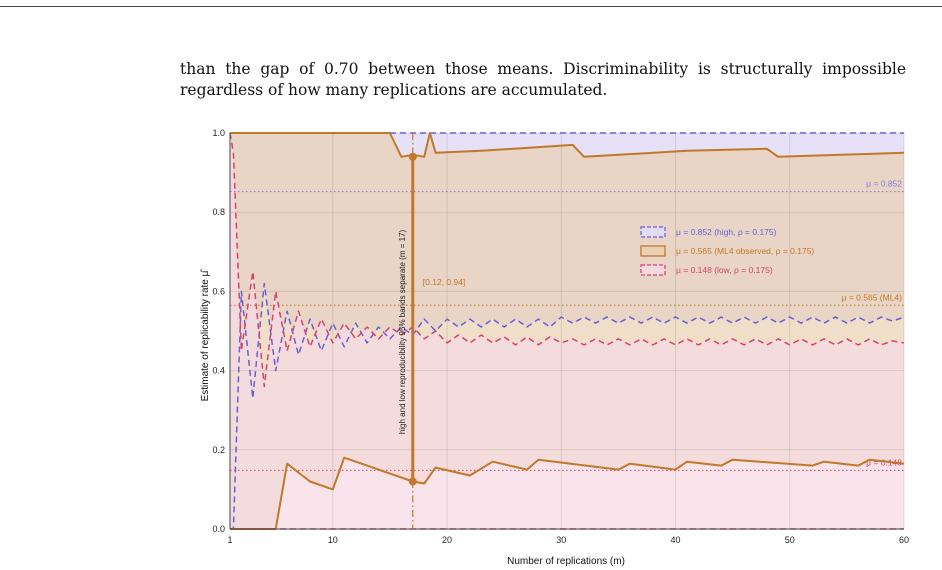  What do you see at coordinates (218, 371) in the screenshot?
I see `y-tick-label: 0.4` at bounding box center [218, 371].